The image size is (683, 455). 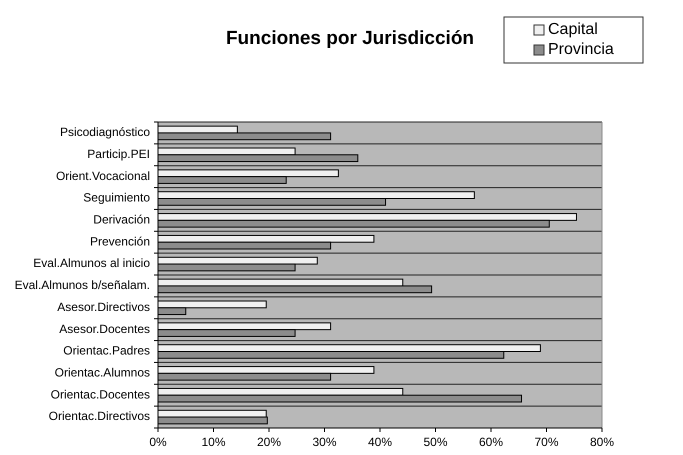 I want to click on y-tick-label: Orientac.Alumnos, so click(x=102, y=373).